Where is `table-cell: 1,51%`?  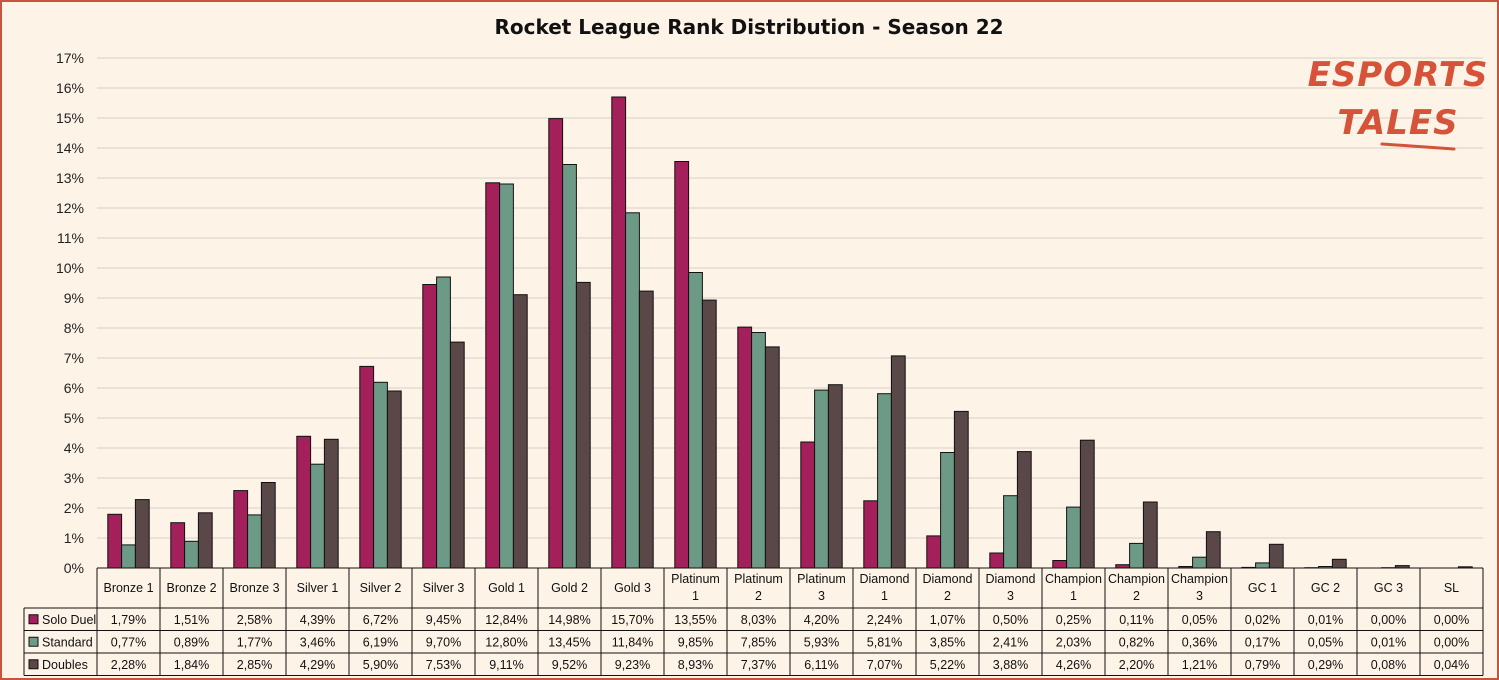
table-cell: 1,51% is located at coordinates (191, 620).